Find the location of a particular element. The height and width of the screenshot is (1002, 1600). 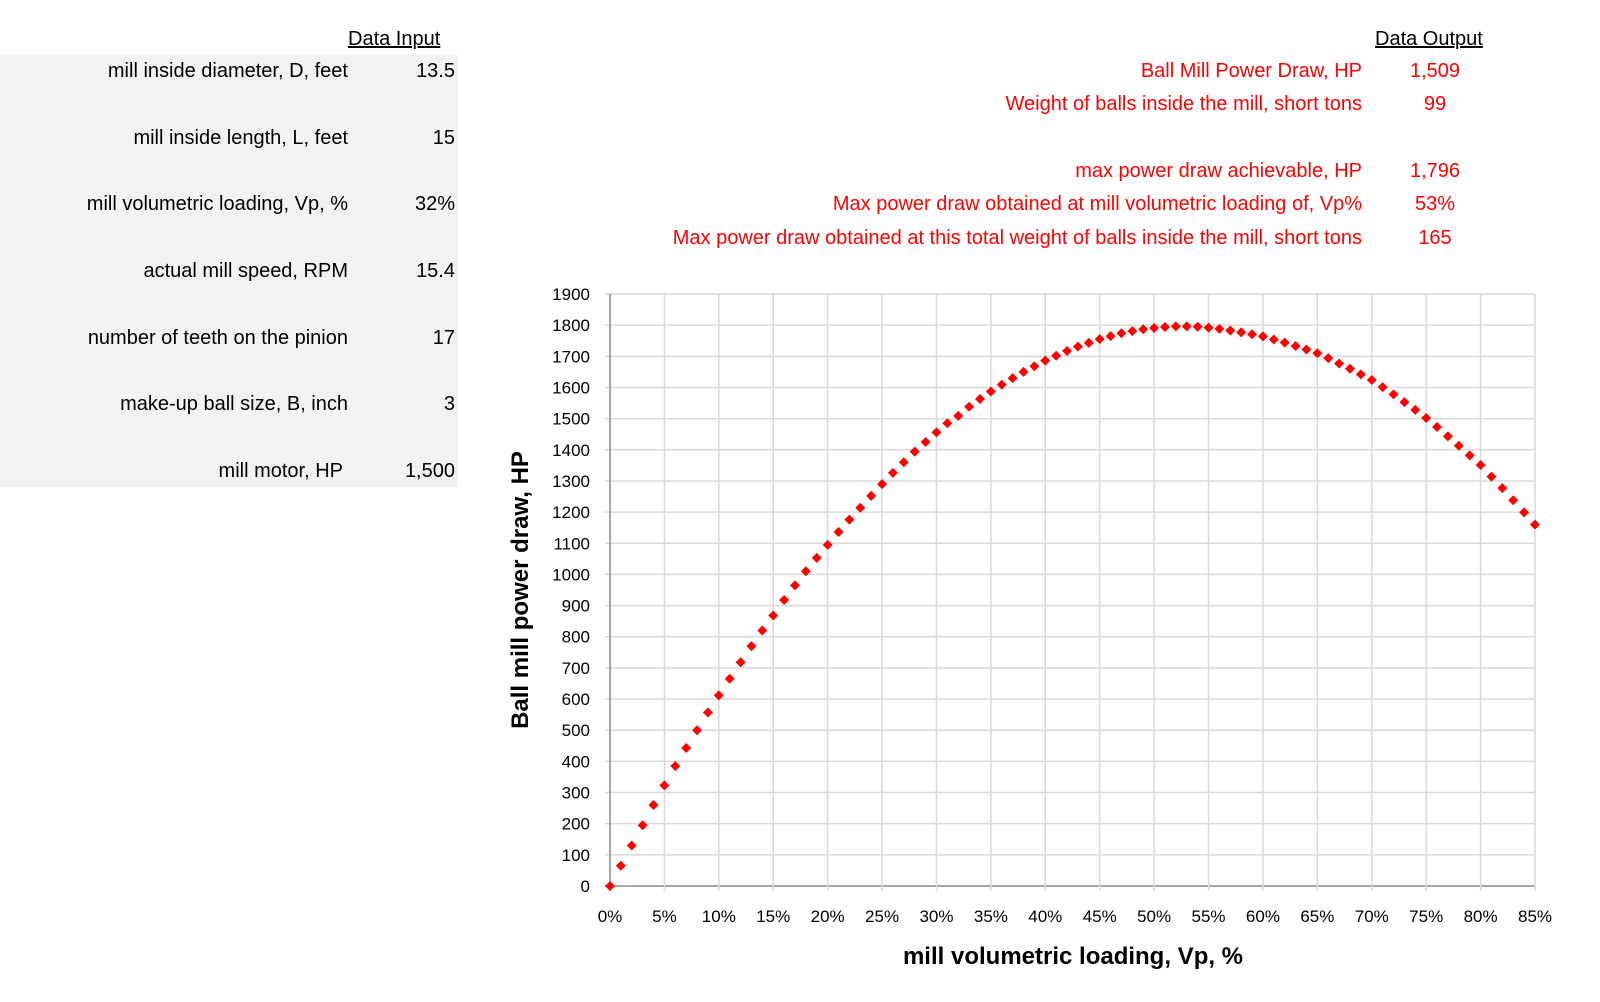

x-tick-label: 15% is located at coordinates (773, 916).